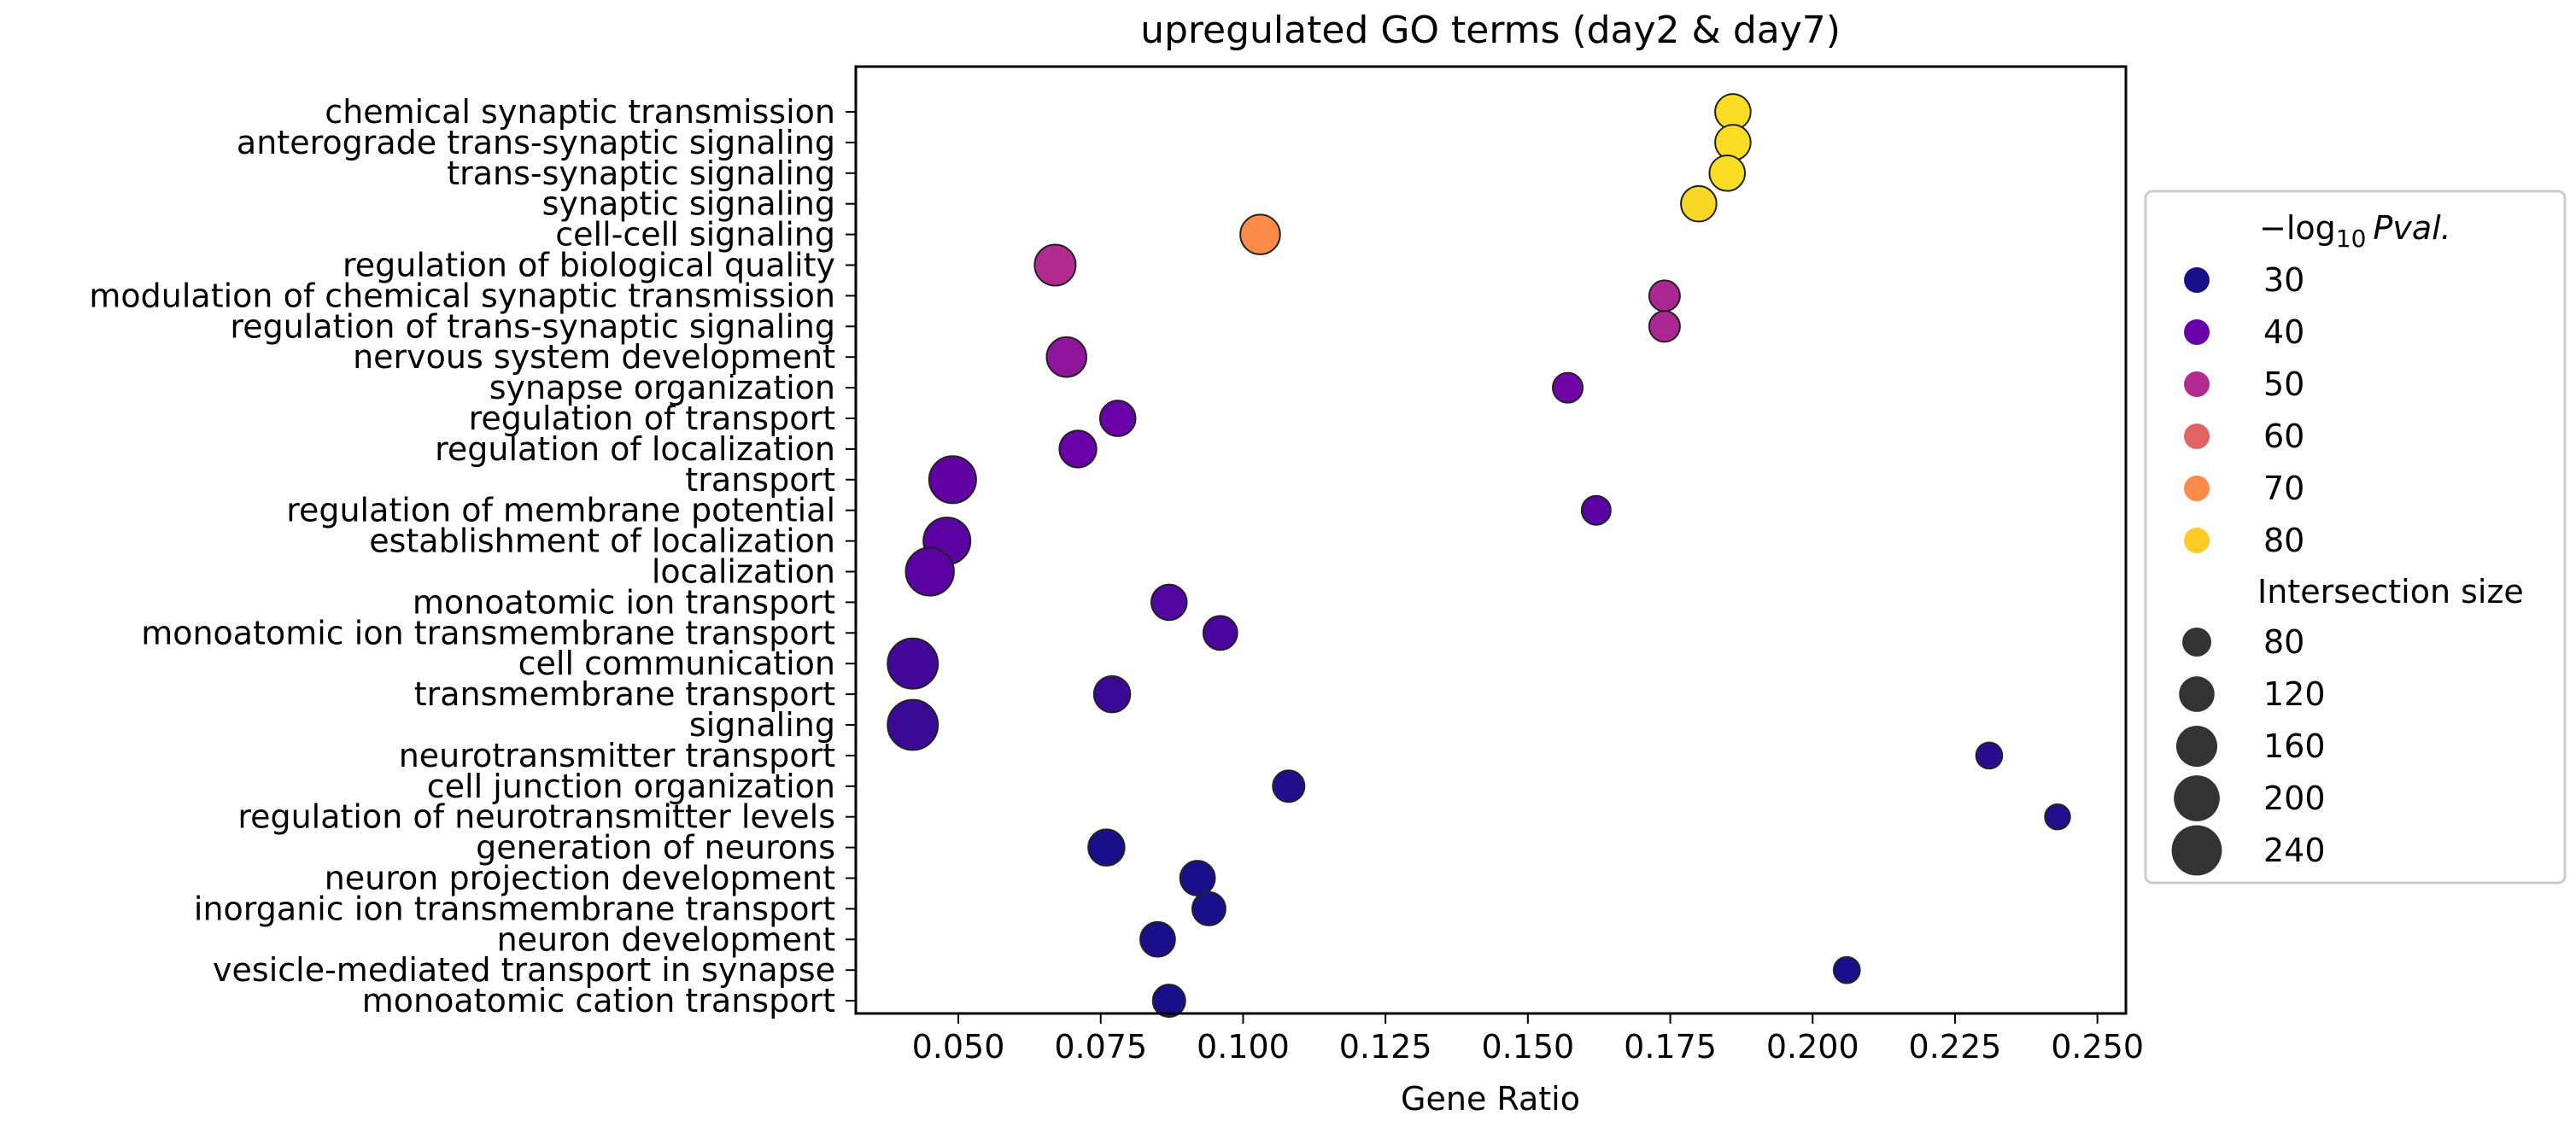  Describe the element at coordinates (2248, 749) in the screenshot. I see `size-legend-entries: 80 120 160 200 240` at that location.